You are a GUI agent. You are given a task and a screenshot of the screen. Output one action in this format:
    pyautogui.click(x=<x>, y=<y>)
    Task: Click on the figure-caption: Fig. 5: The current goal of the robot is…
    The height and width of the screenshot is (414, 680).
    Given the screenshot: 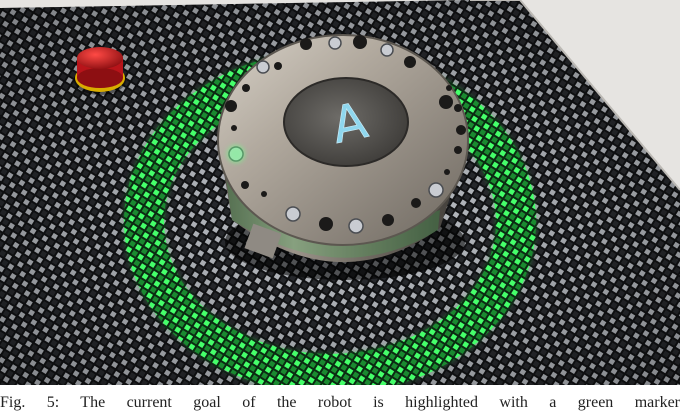 What is the action you would take?
    pyautogui.click(x=340, y=402)
    